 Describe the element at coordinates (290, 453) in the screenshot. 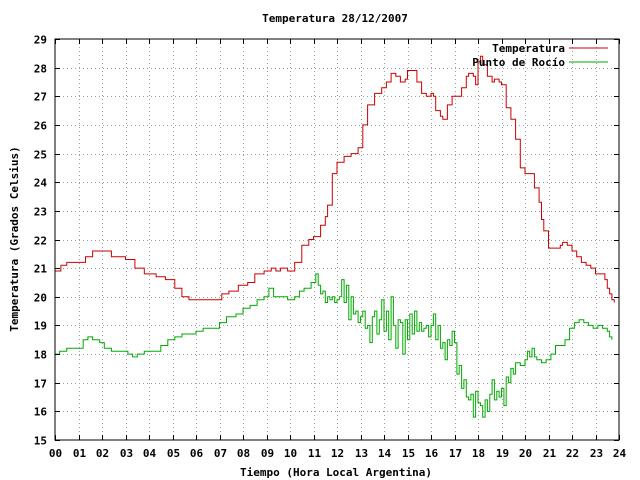

I see `x-tick-label: 10` at that location.